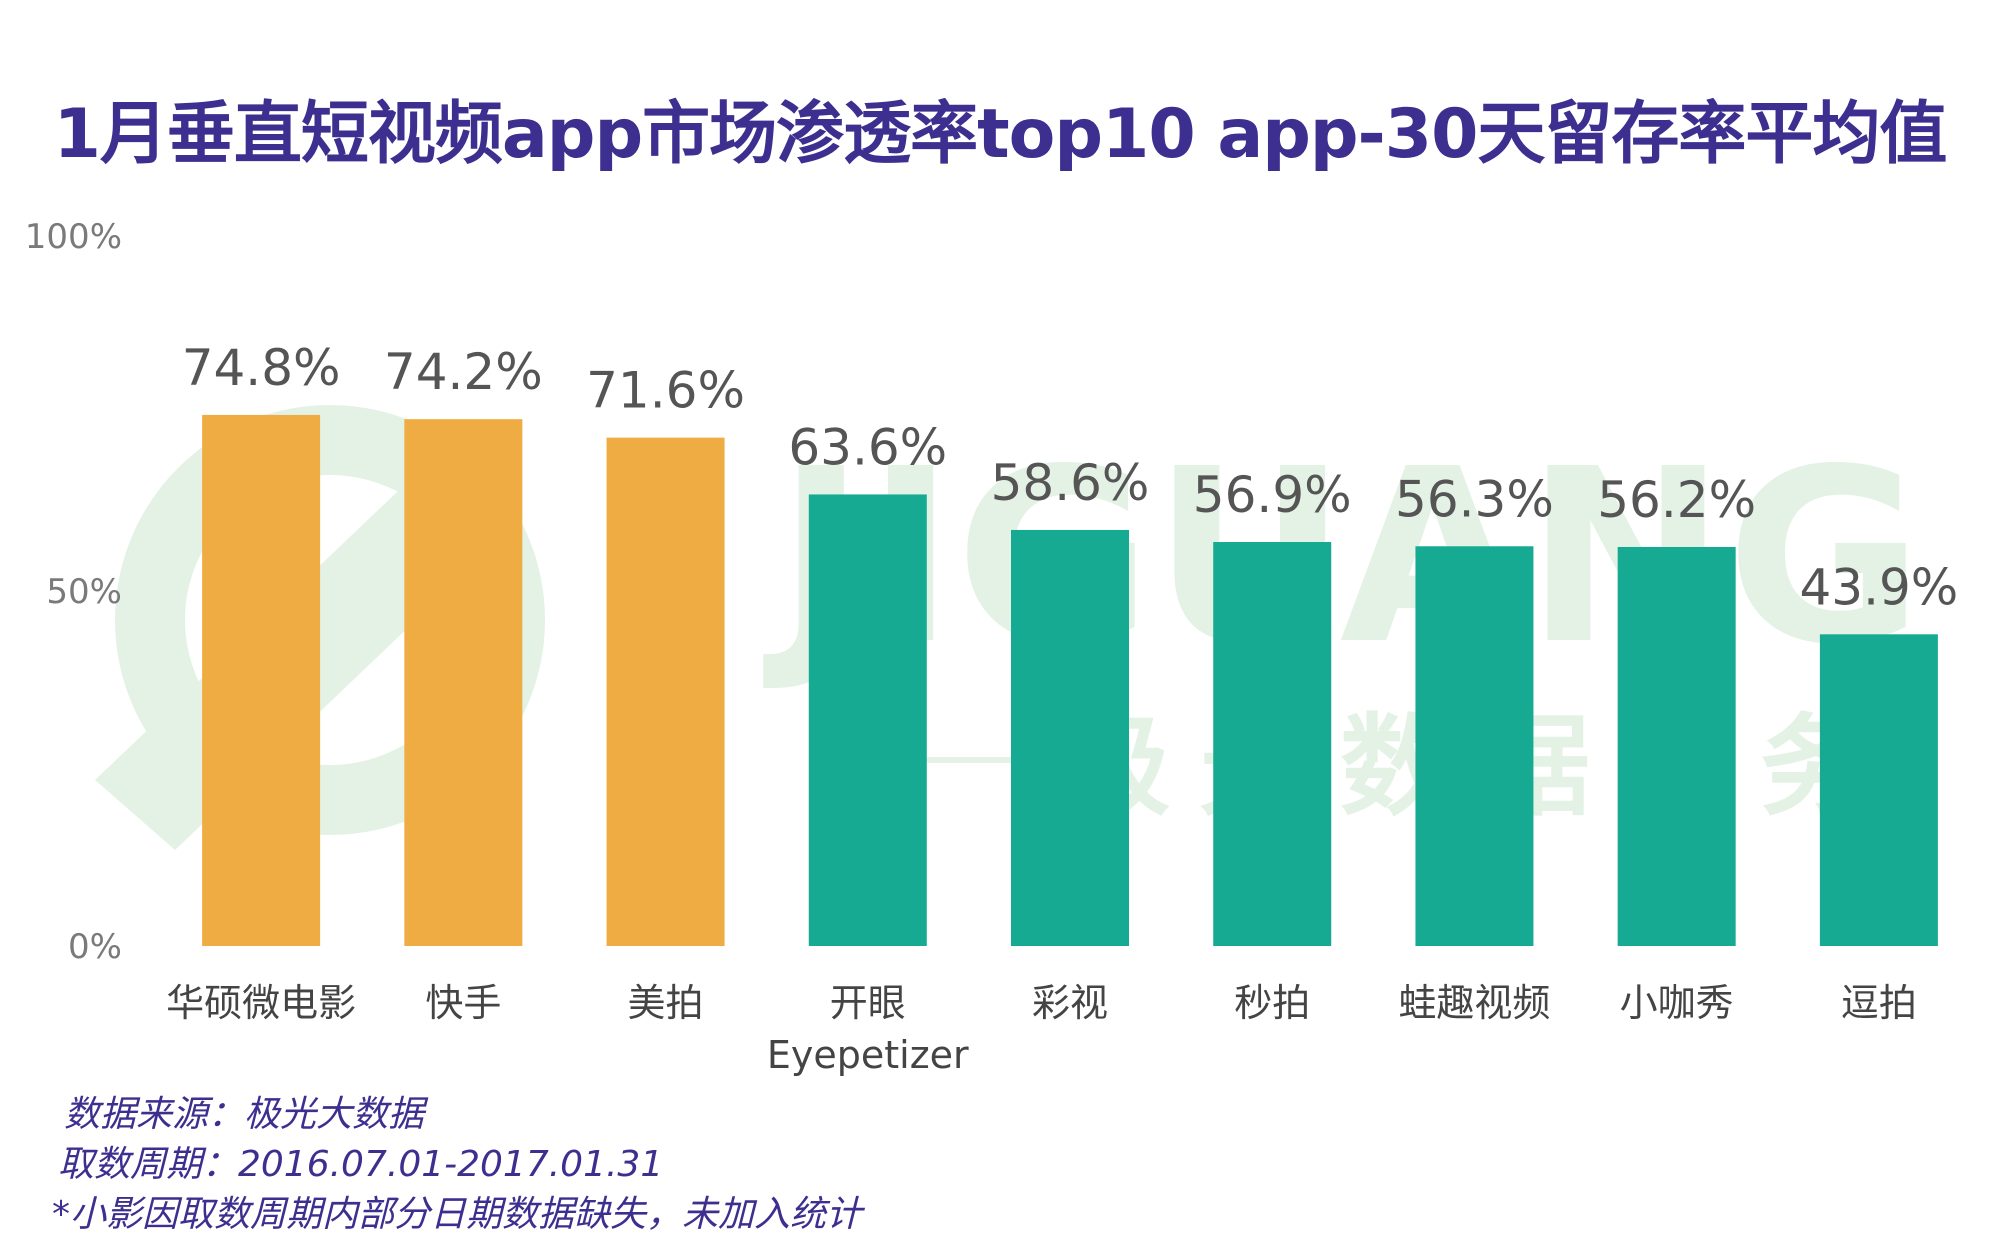 The height and width of the screenshot is (1254, 2000). Describe the element at coordinates (84, 592) in the screenshot. I see `y-tick-label: 50%` at that location.